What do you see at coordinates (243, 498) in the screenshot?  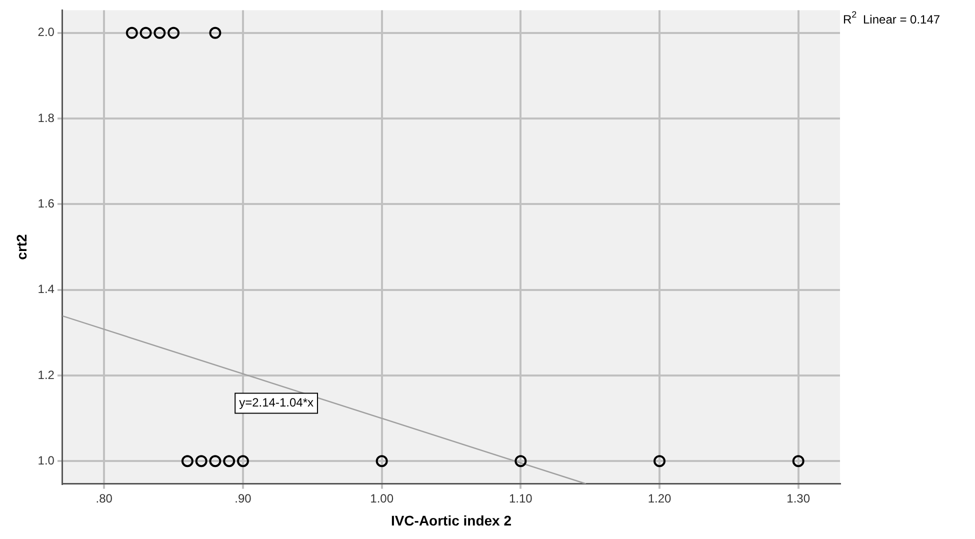 I see `x-tick-label: .90` at bounding box center [243, 498].